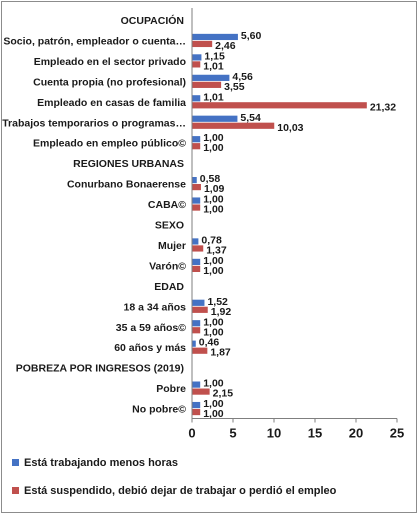  Describe the element at coordinates (232, 433) in the screenshot. I see `x-tick-label: 5` at that location.